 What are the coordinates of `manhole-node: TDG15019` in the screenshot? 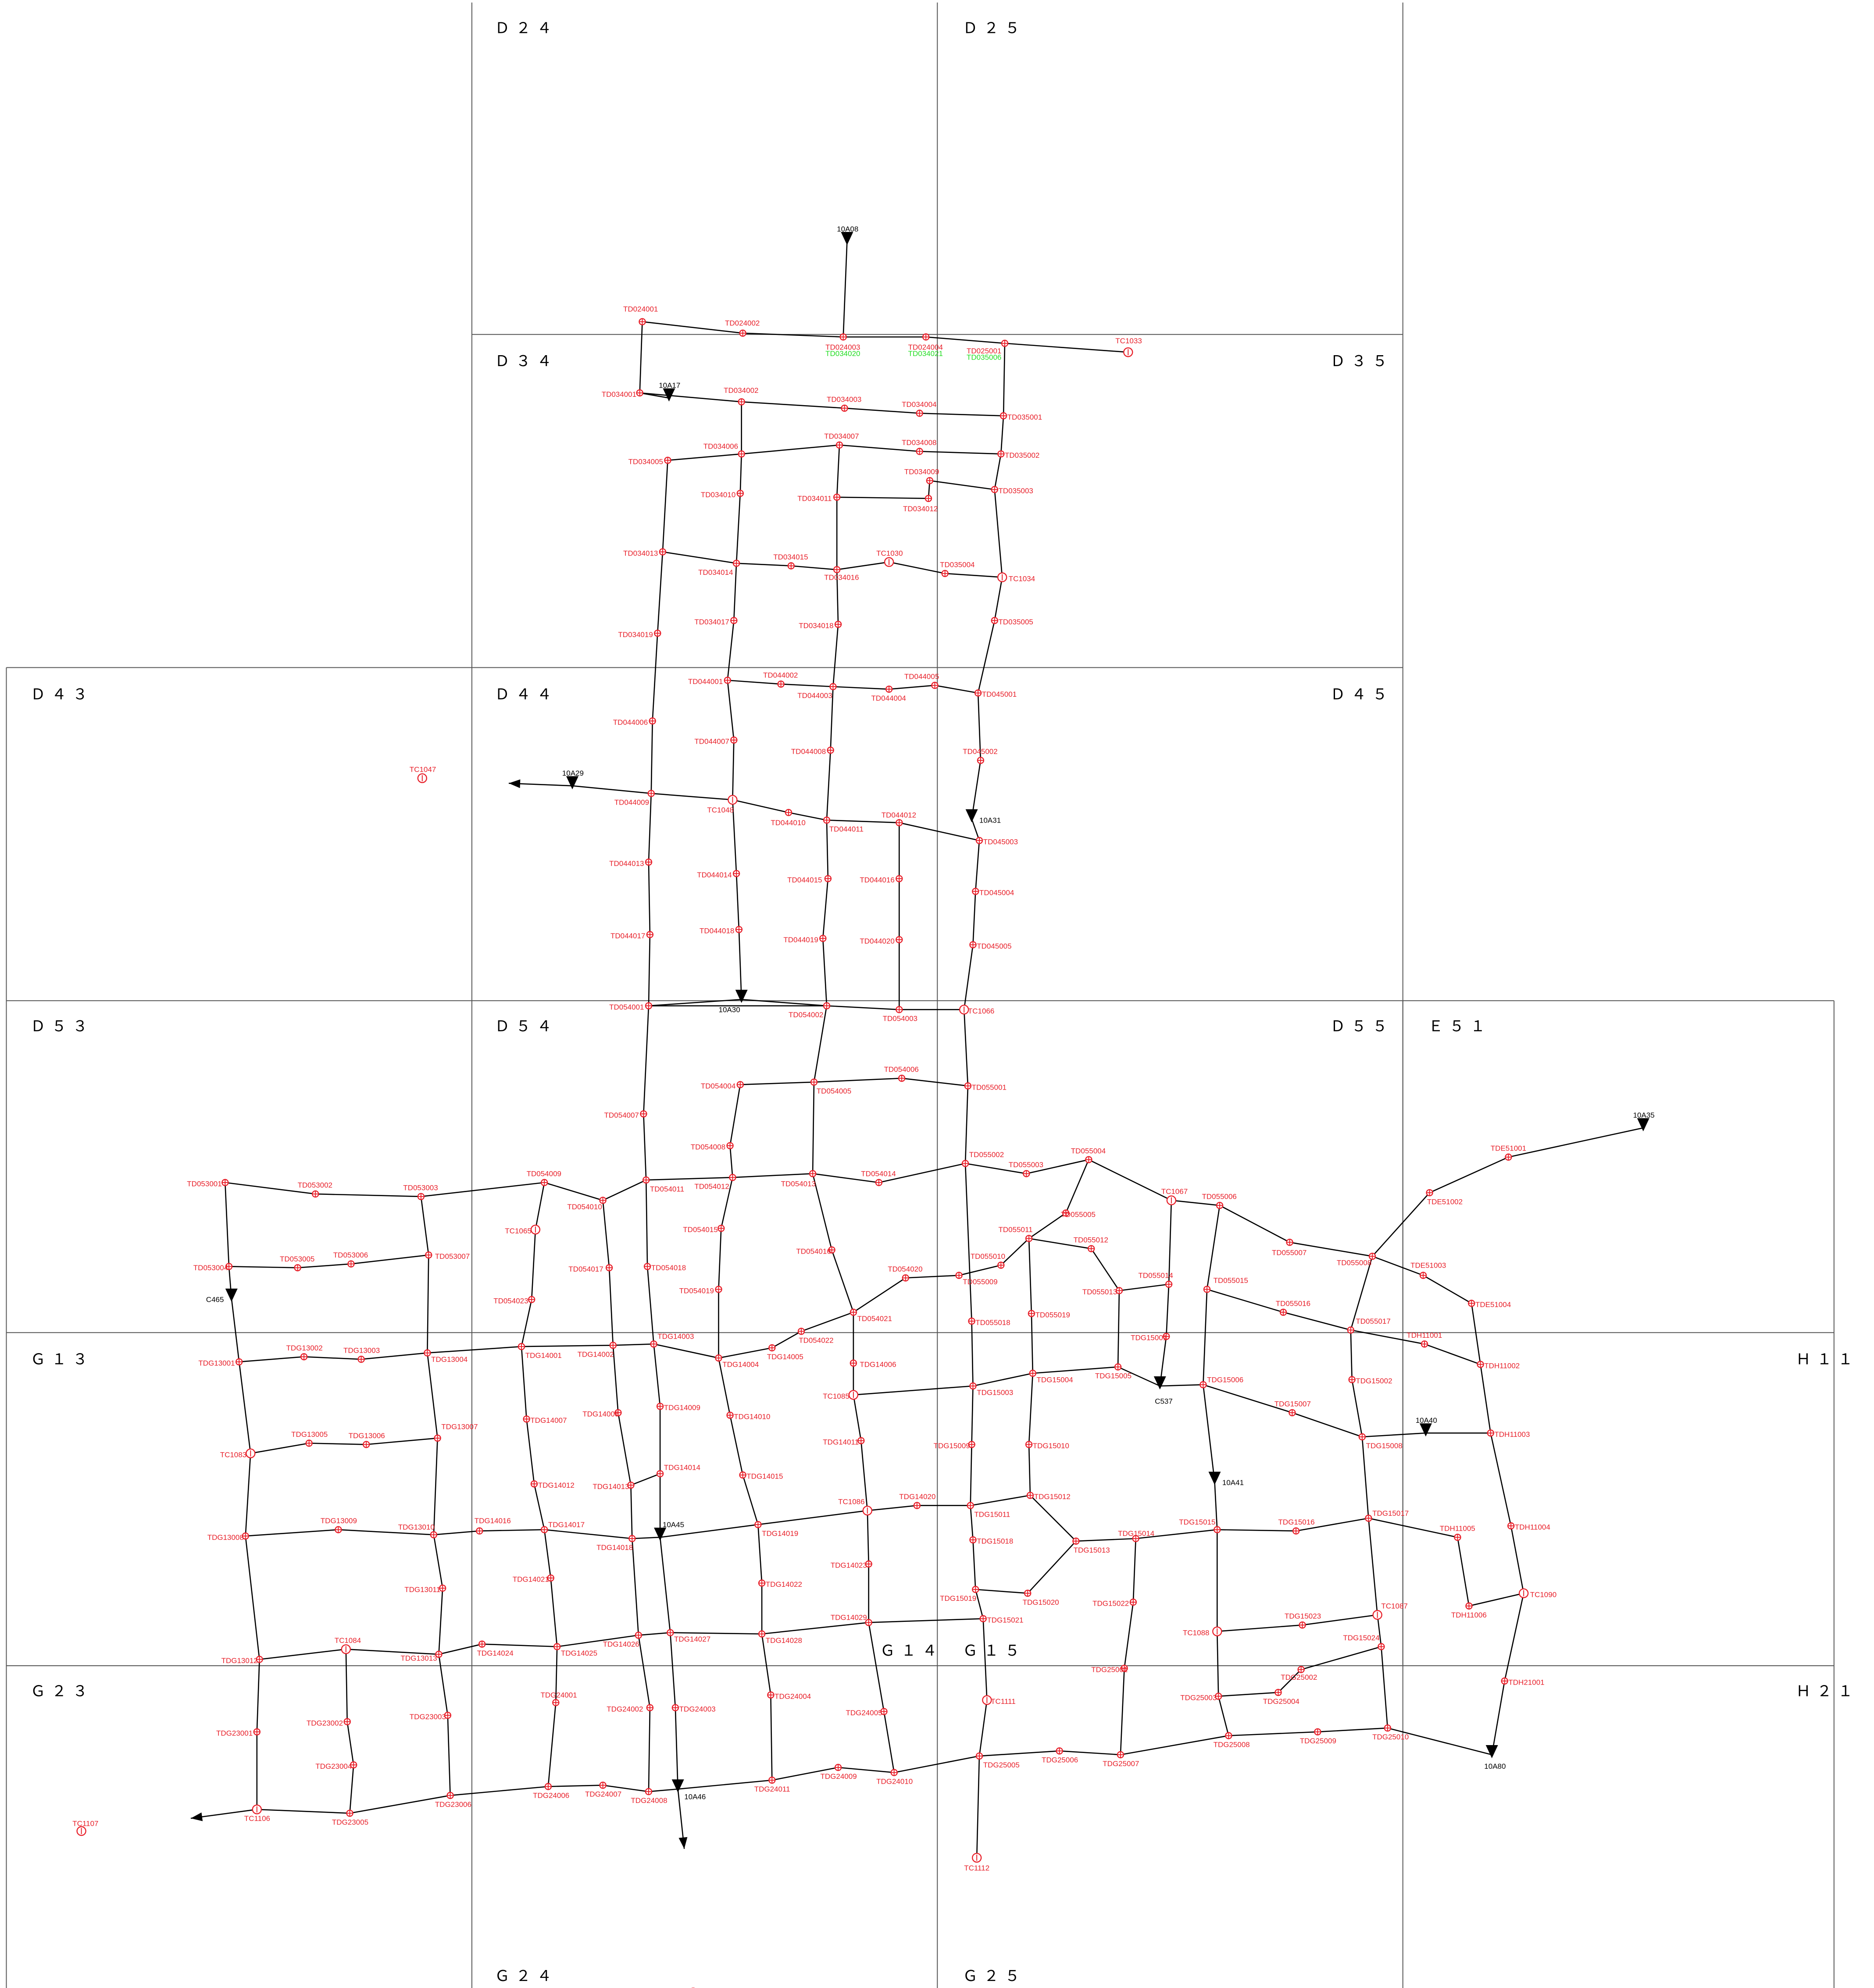 It's located at (959, 1594).